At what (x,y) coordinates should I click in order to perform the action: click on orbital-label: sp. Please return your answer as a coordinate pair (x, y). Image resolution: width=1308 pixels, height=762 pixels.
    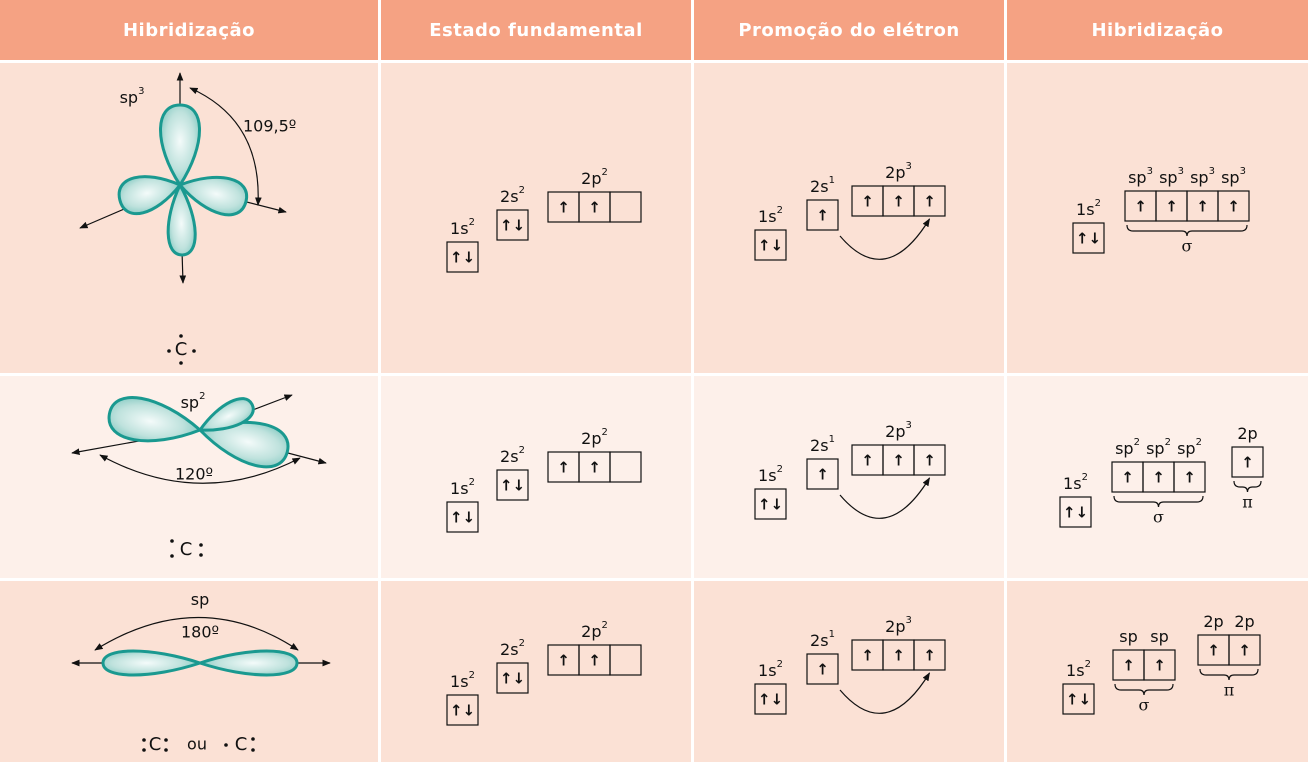
    Looking at the image, I should click on (1159, 636).